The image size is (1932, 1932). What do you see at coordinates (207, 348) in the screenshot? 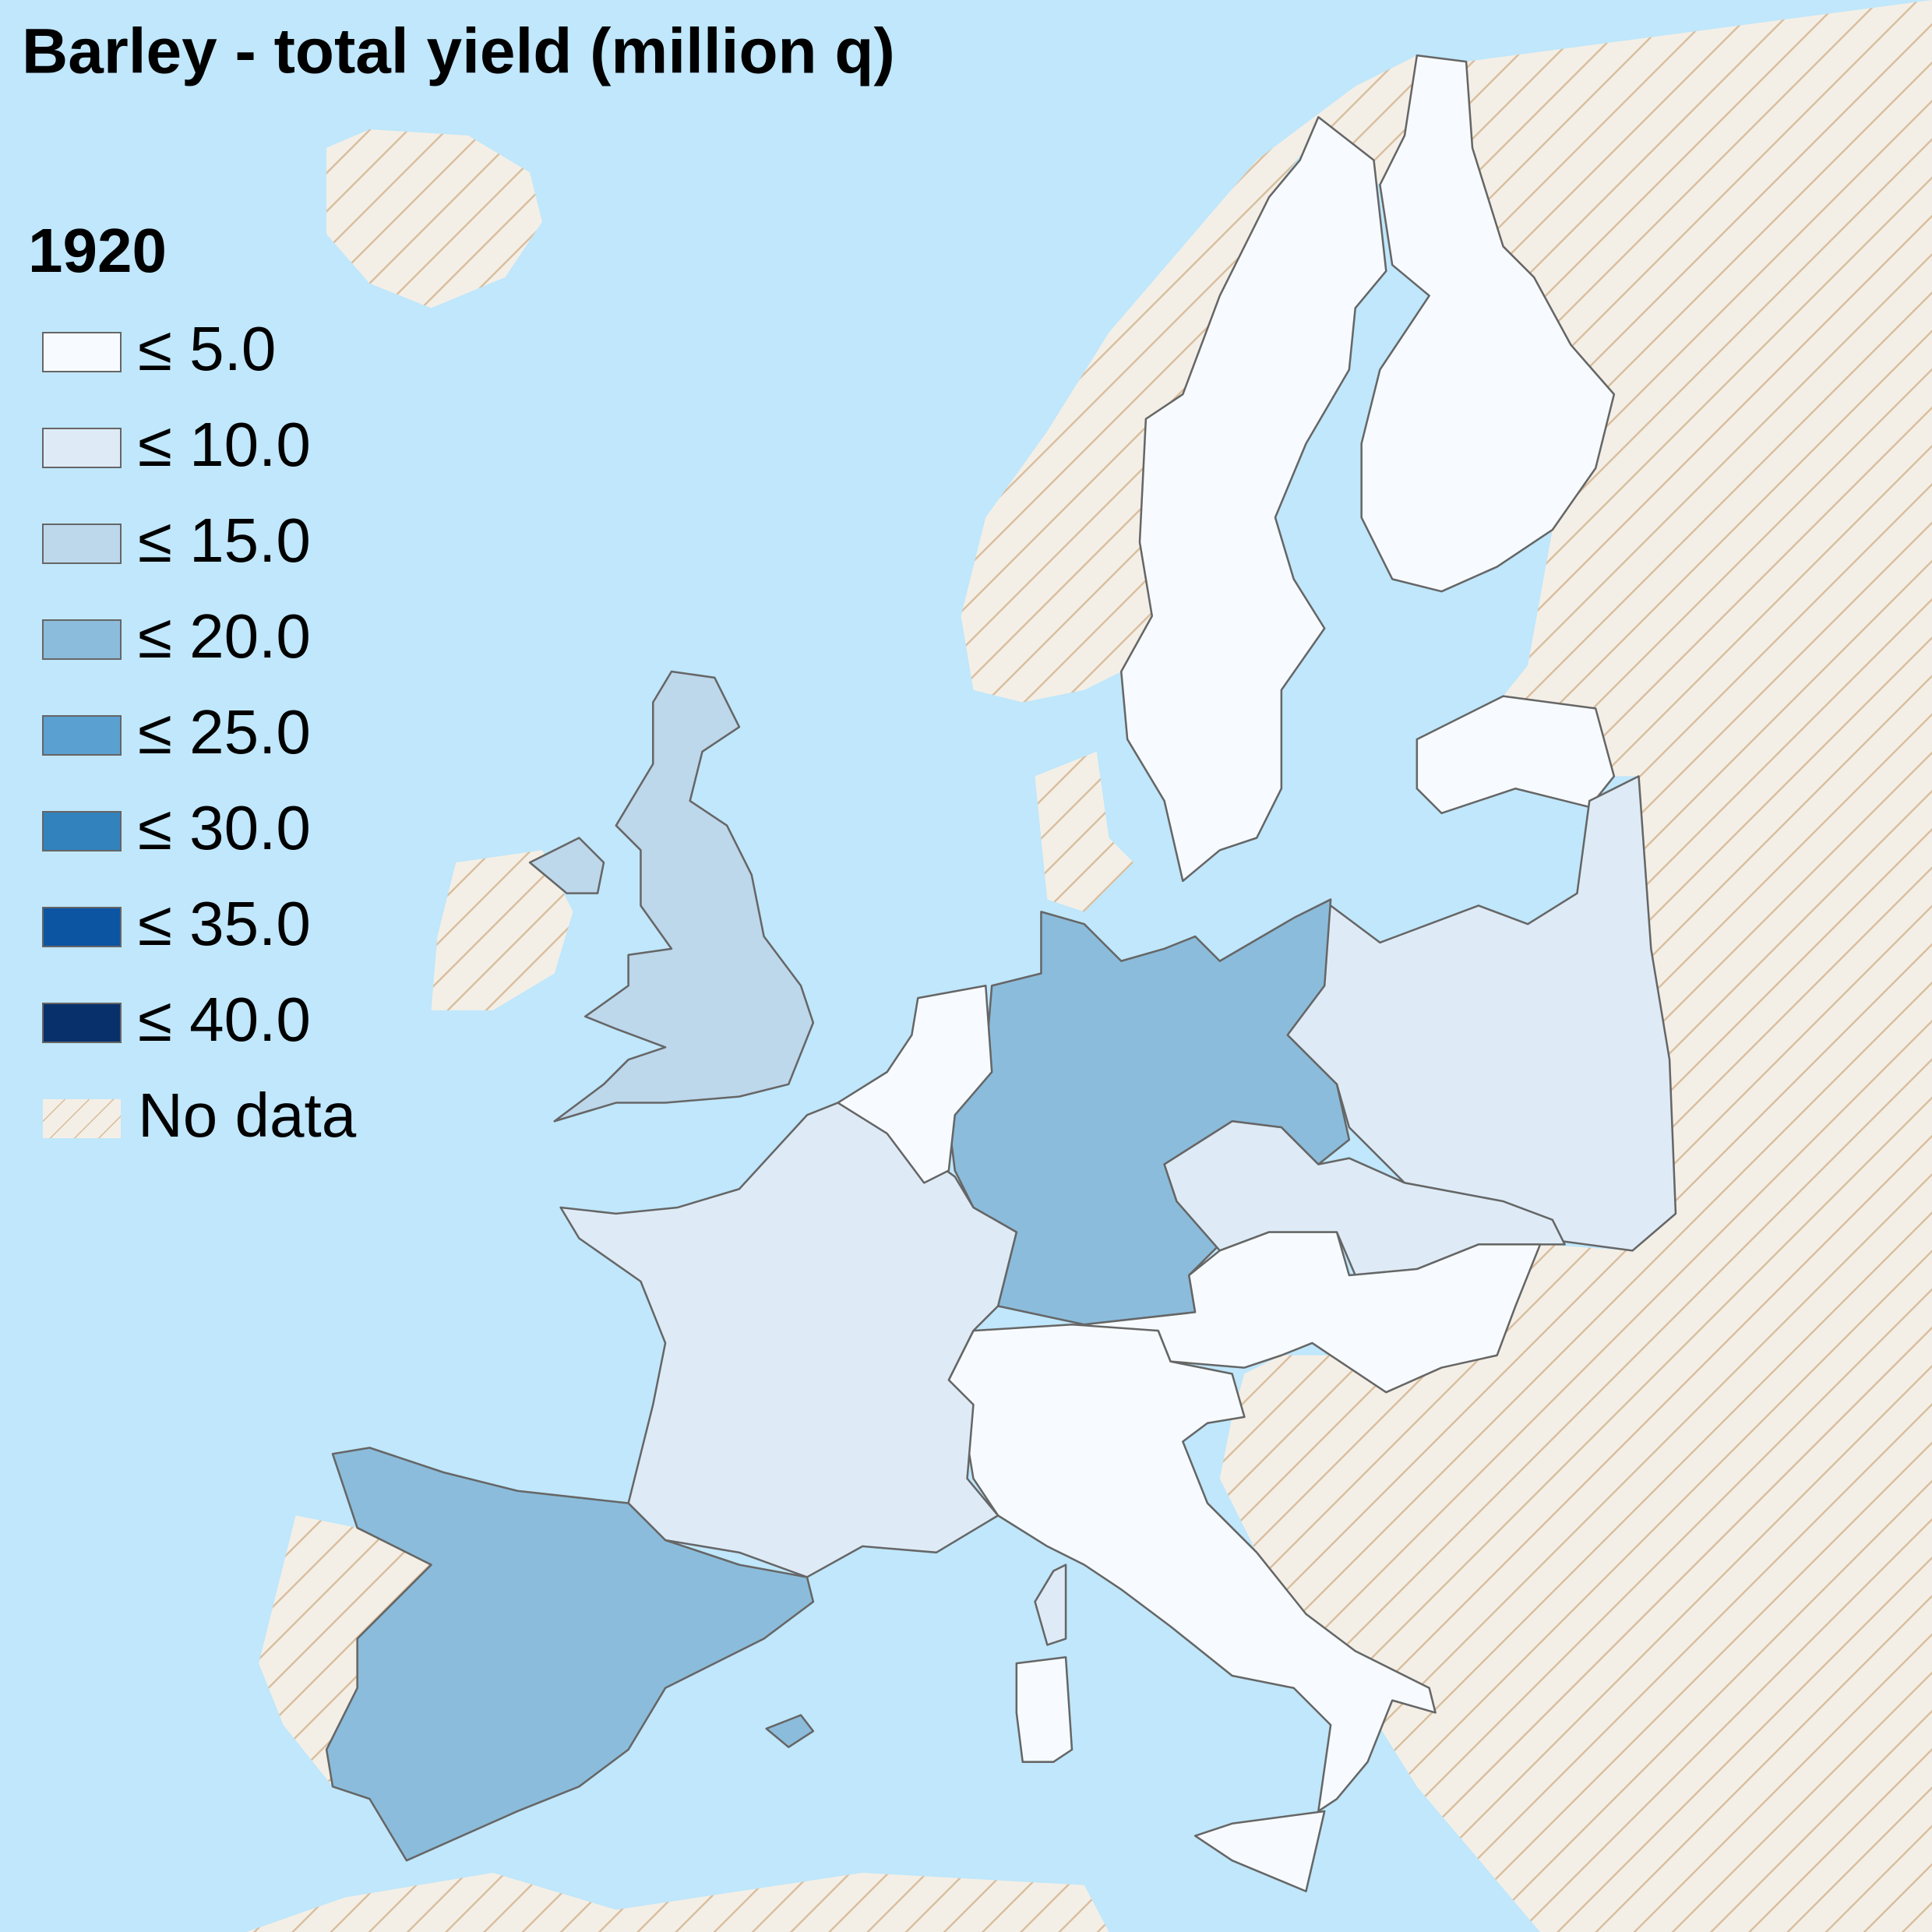
I see `legend-label: ≤ 5.0` at bounding box center [207, 348].